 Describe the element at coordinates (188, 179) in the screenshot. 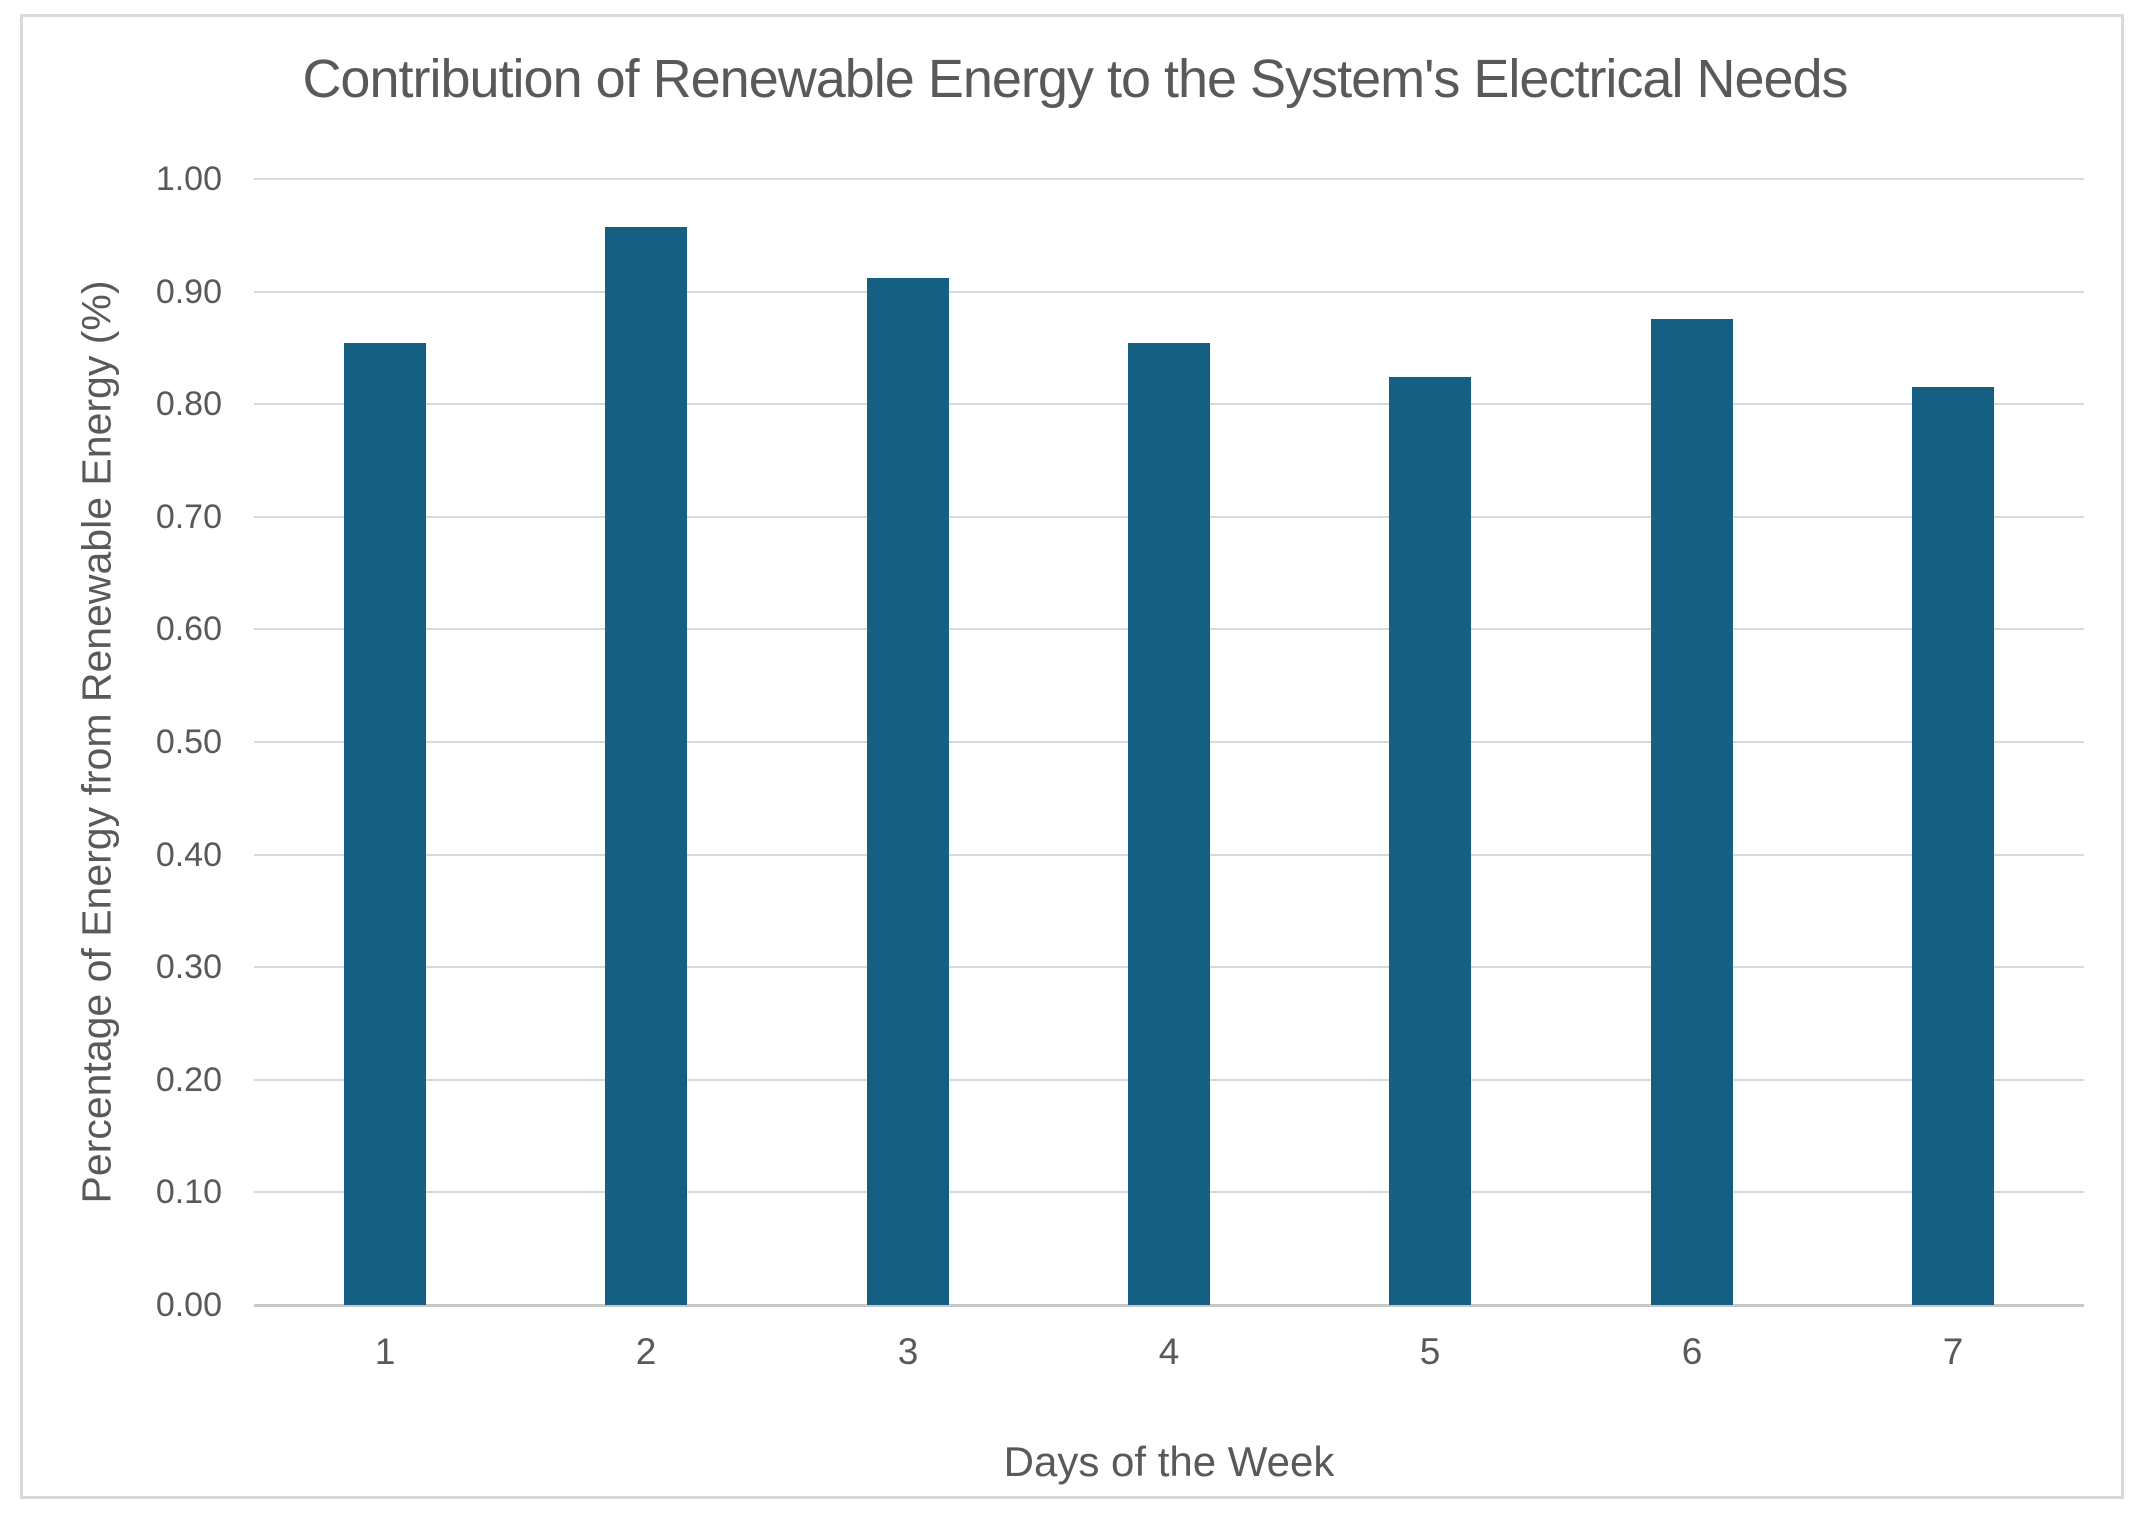

I see `y-tick-label: 1.00` at that location.